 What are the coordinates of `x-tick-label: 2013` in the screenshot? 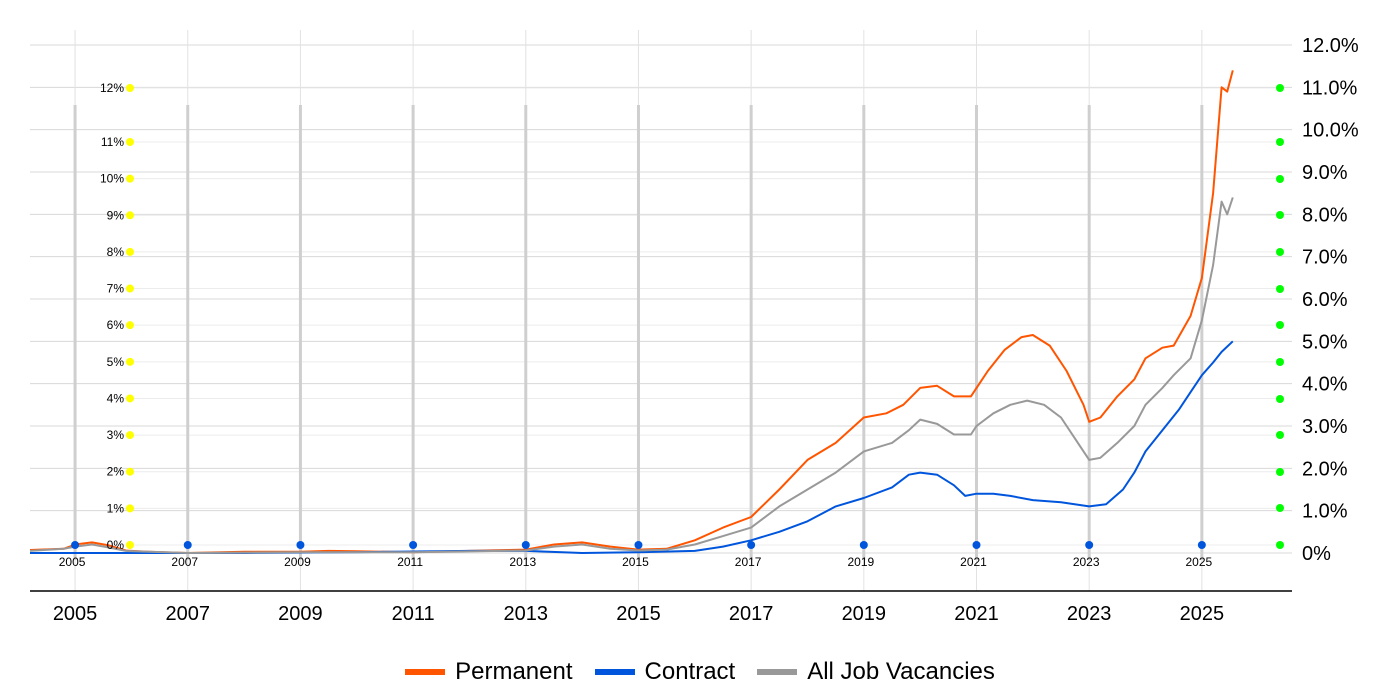 It's located at (526, 614).